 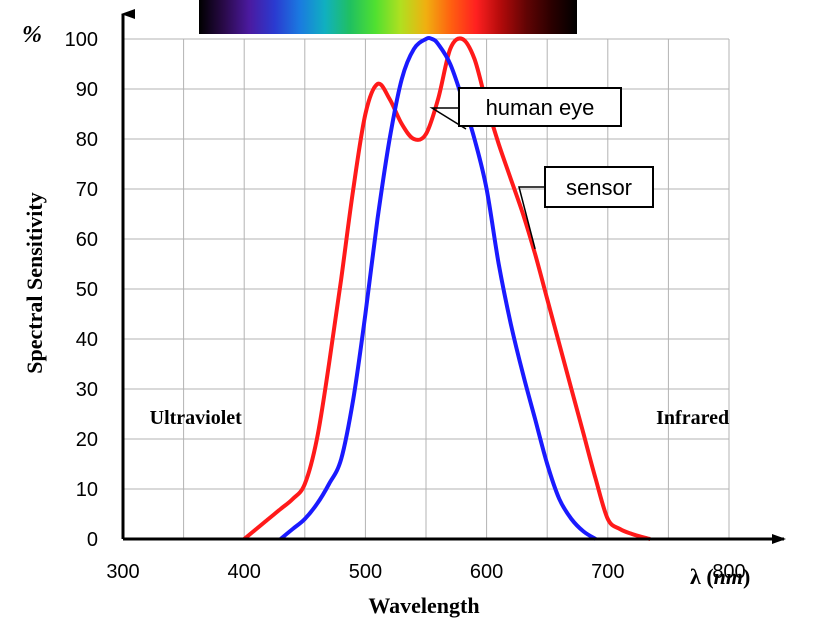 I want to click on x-unit-label: λ (nm), so click(x=720, y=576).